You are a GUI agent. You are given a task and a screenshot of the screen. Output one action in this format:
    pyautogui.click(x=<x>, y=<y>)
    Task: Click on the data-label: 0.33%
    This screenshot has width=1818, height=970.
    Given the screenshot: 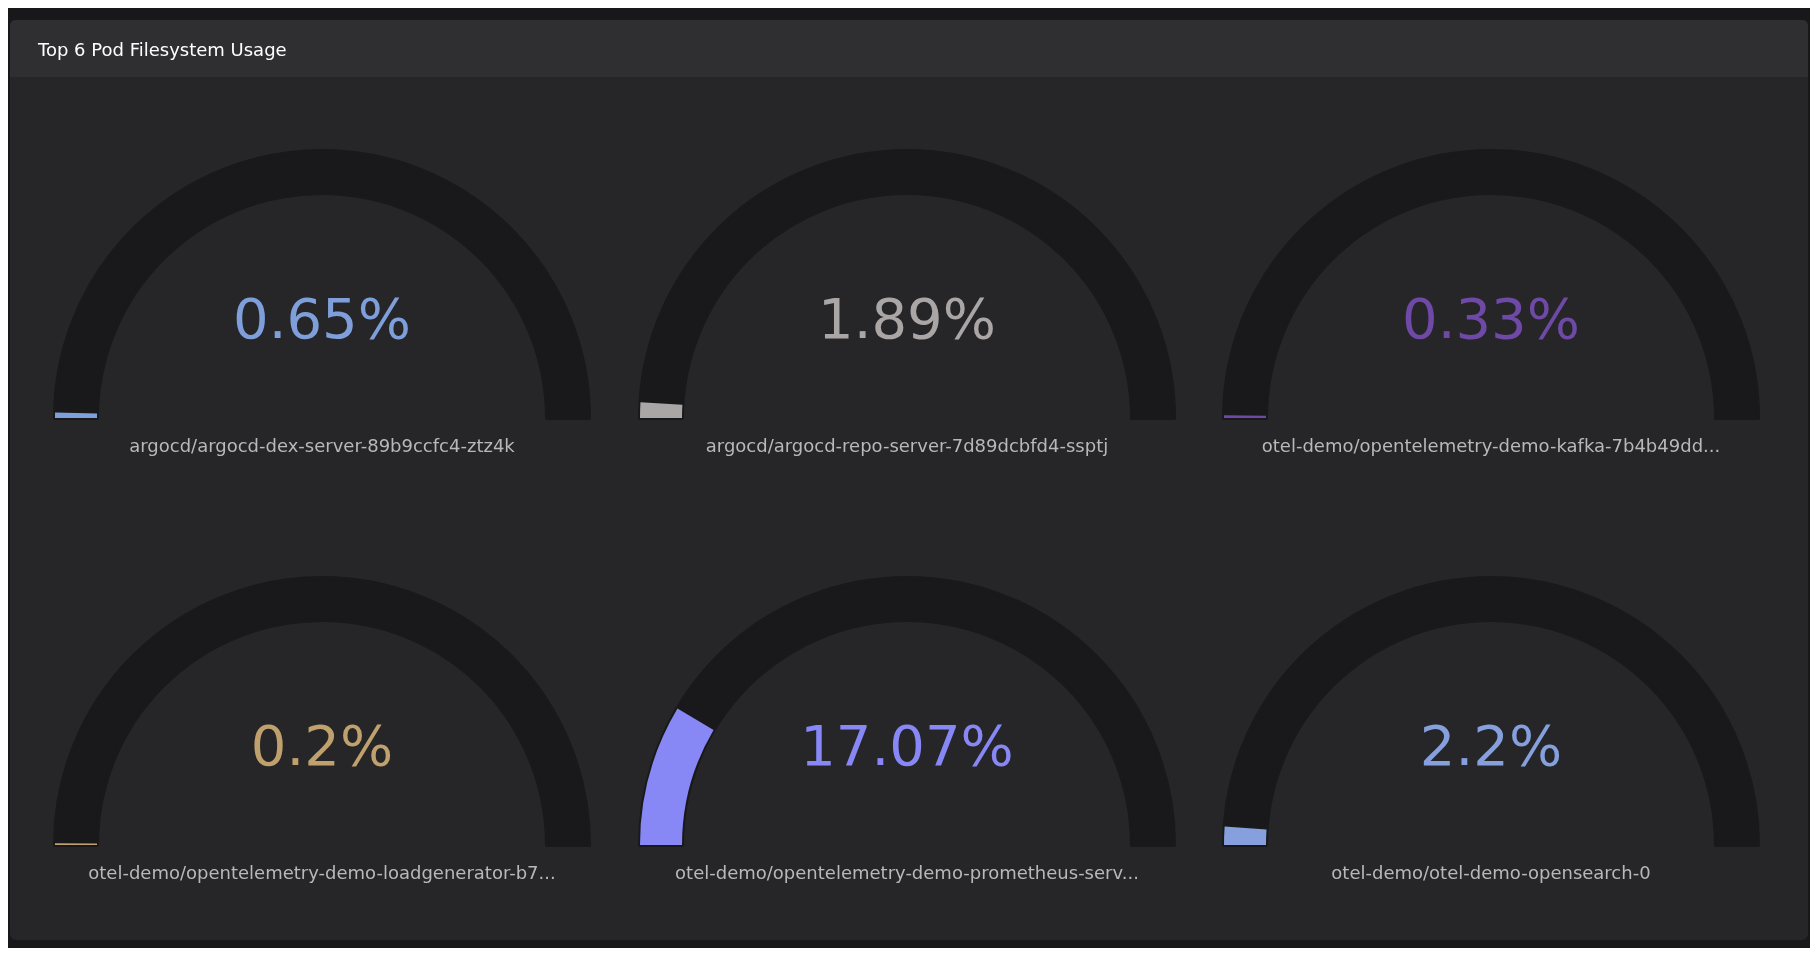 What is the action you would take?
    pyautogui.click(x=1491, y=318)
    